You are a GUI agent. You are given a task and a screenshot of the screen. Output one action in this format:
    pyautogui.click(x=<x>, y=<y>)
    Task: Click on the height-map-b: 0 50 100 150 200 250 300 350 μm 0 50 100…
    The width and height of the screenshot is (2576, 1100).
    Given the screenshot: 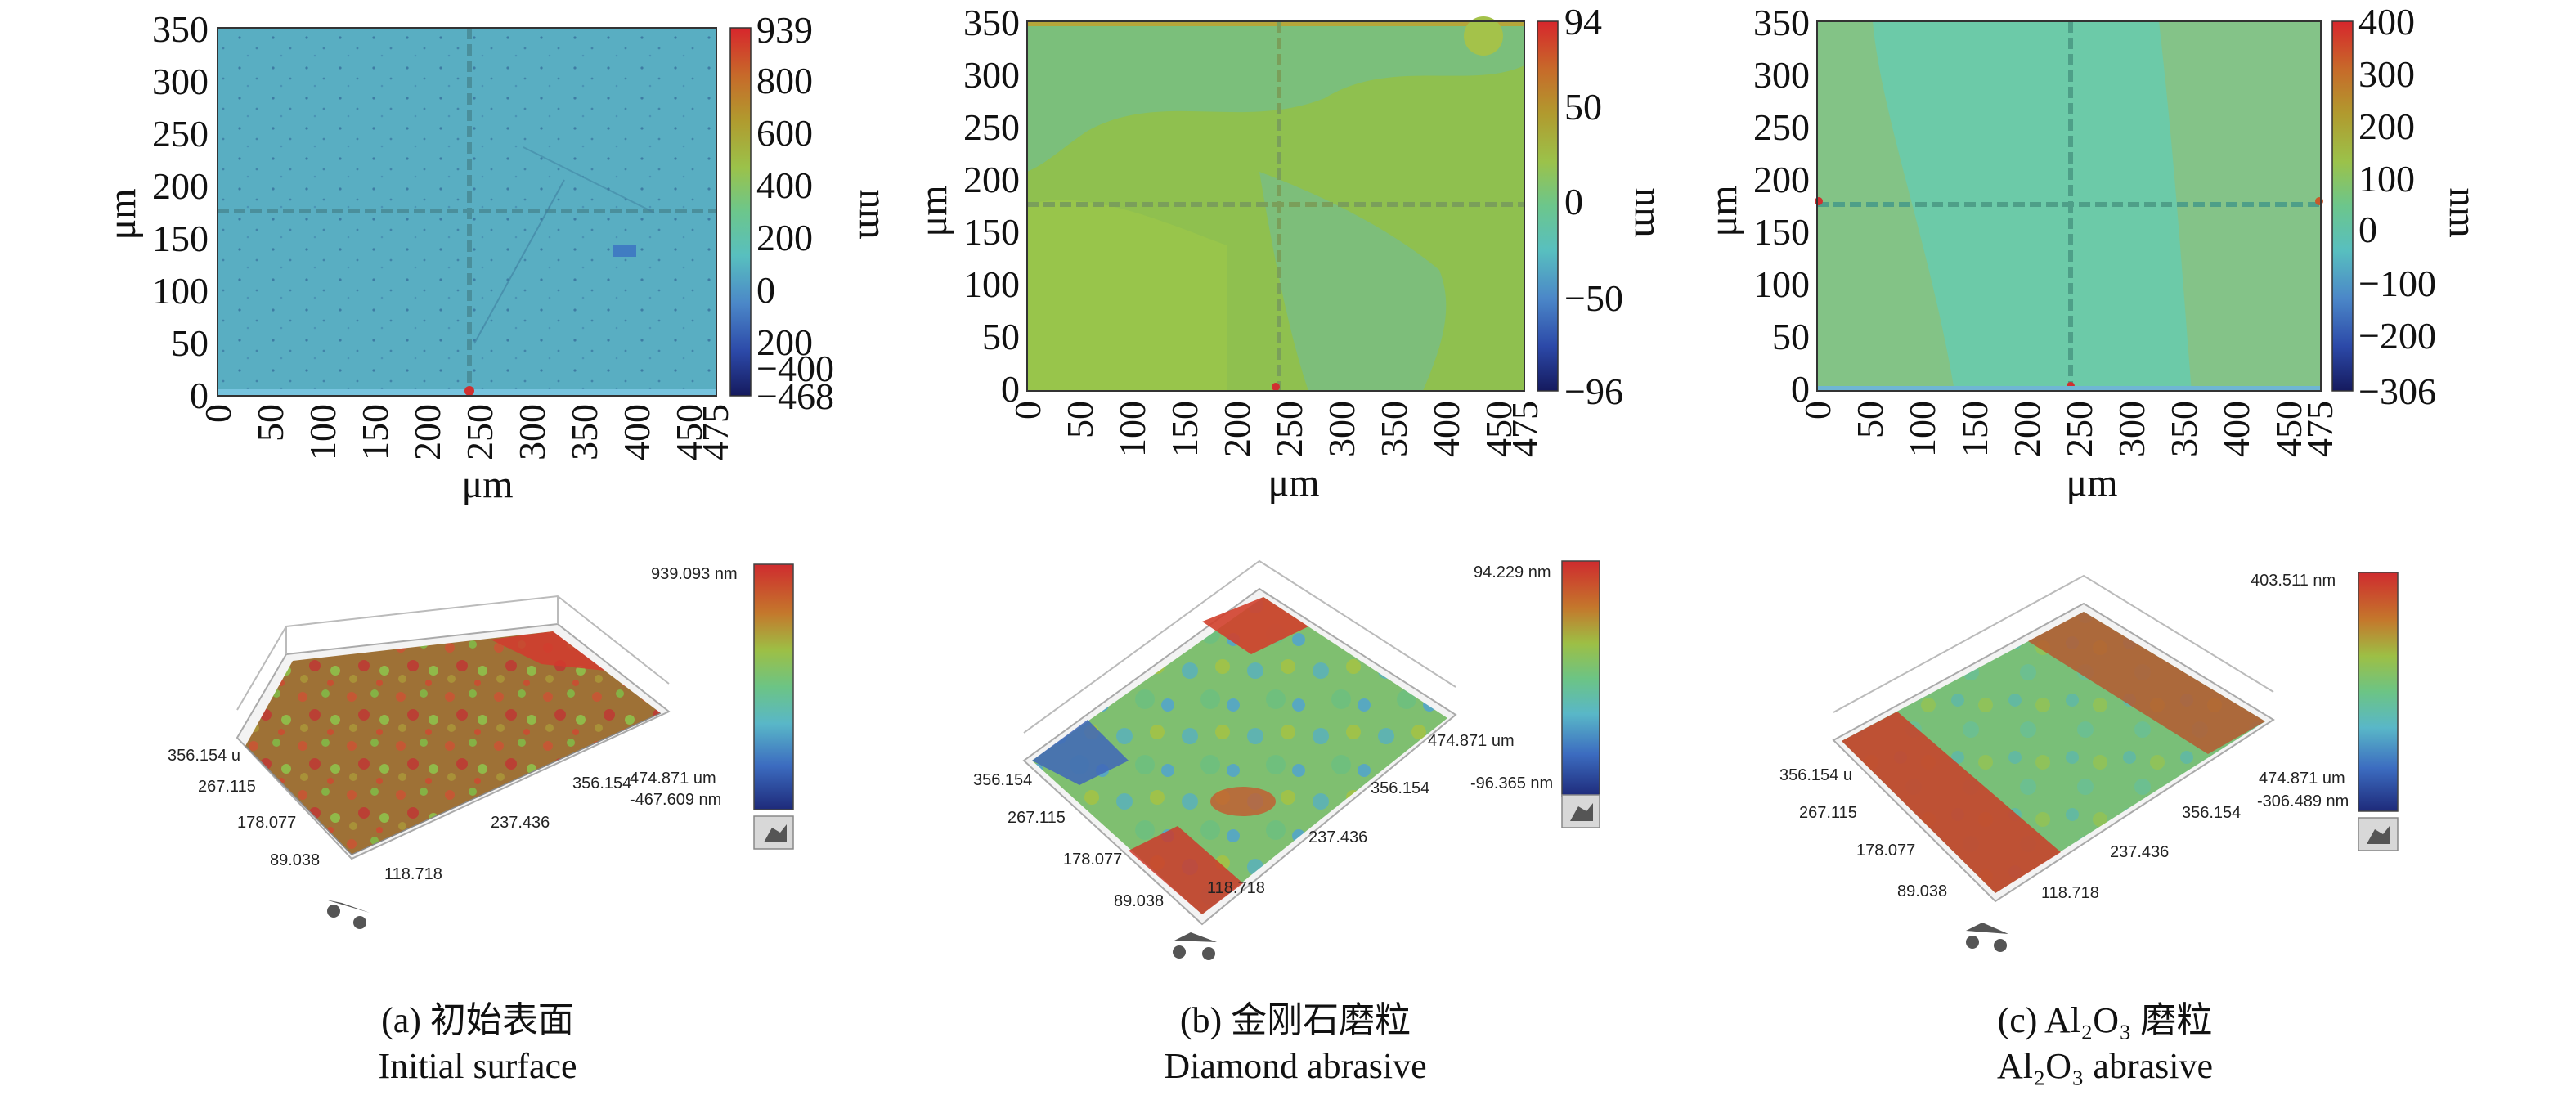 What is the action you would take?
    pyautogui.click(x=1229, y=253)
    